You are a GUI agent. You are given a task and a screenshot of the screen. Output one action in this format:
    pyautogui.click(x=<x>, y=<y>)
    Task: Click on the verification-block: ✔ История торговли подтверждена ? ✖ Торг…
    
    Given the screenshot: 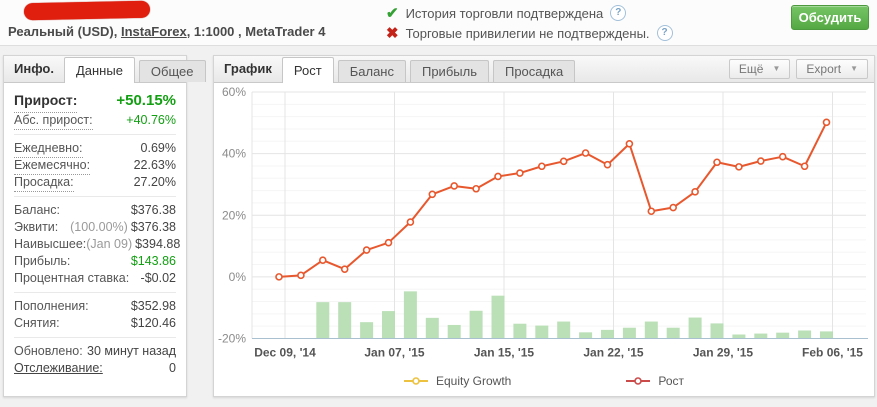 What is the action you would take?
    pyautogui.click(x=529, y=23)
    